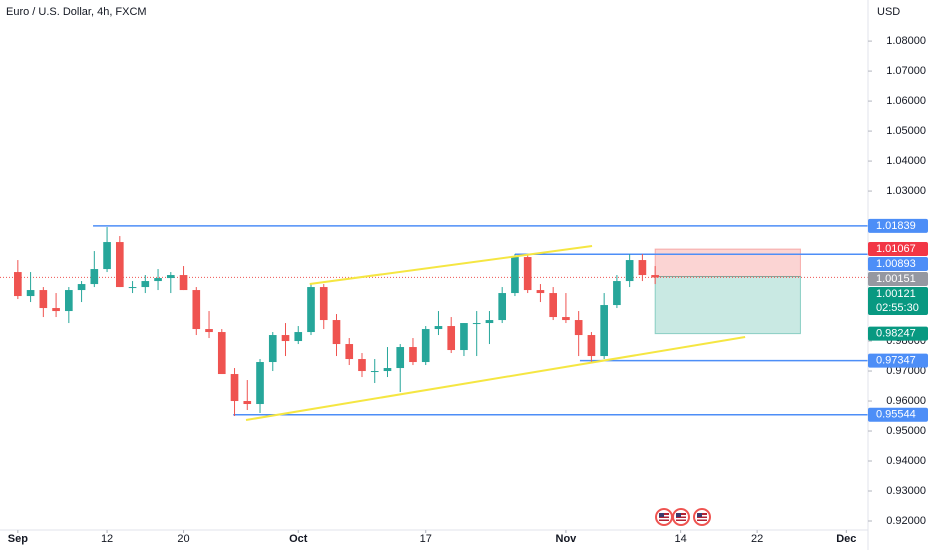  What do you see at coordinates (906, 491) in the screenshot?
I see `y-tick-label: 0.93000` at bounding box center [906, 491].